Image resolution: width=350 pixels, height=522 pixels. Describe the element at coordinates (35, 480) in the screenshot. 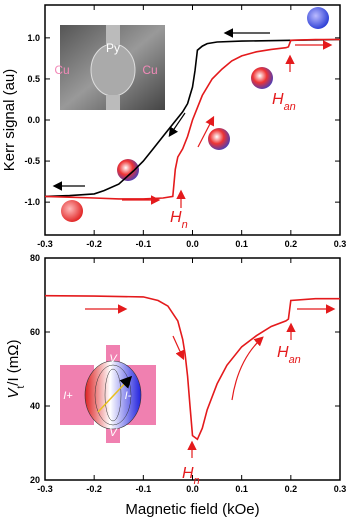

I see `y-tick-label: 20` at that location.